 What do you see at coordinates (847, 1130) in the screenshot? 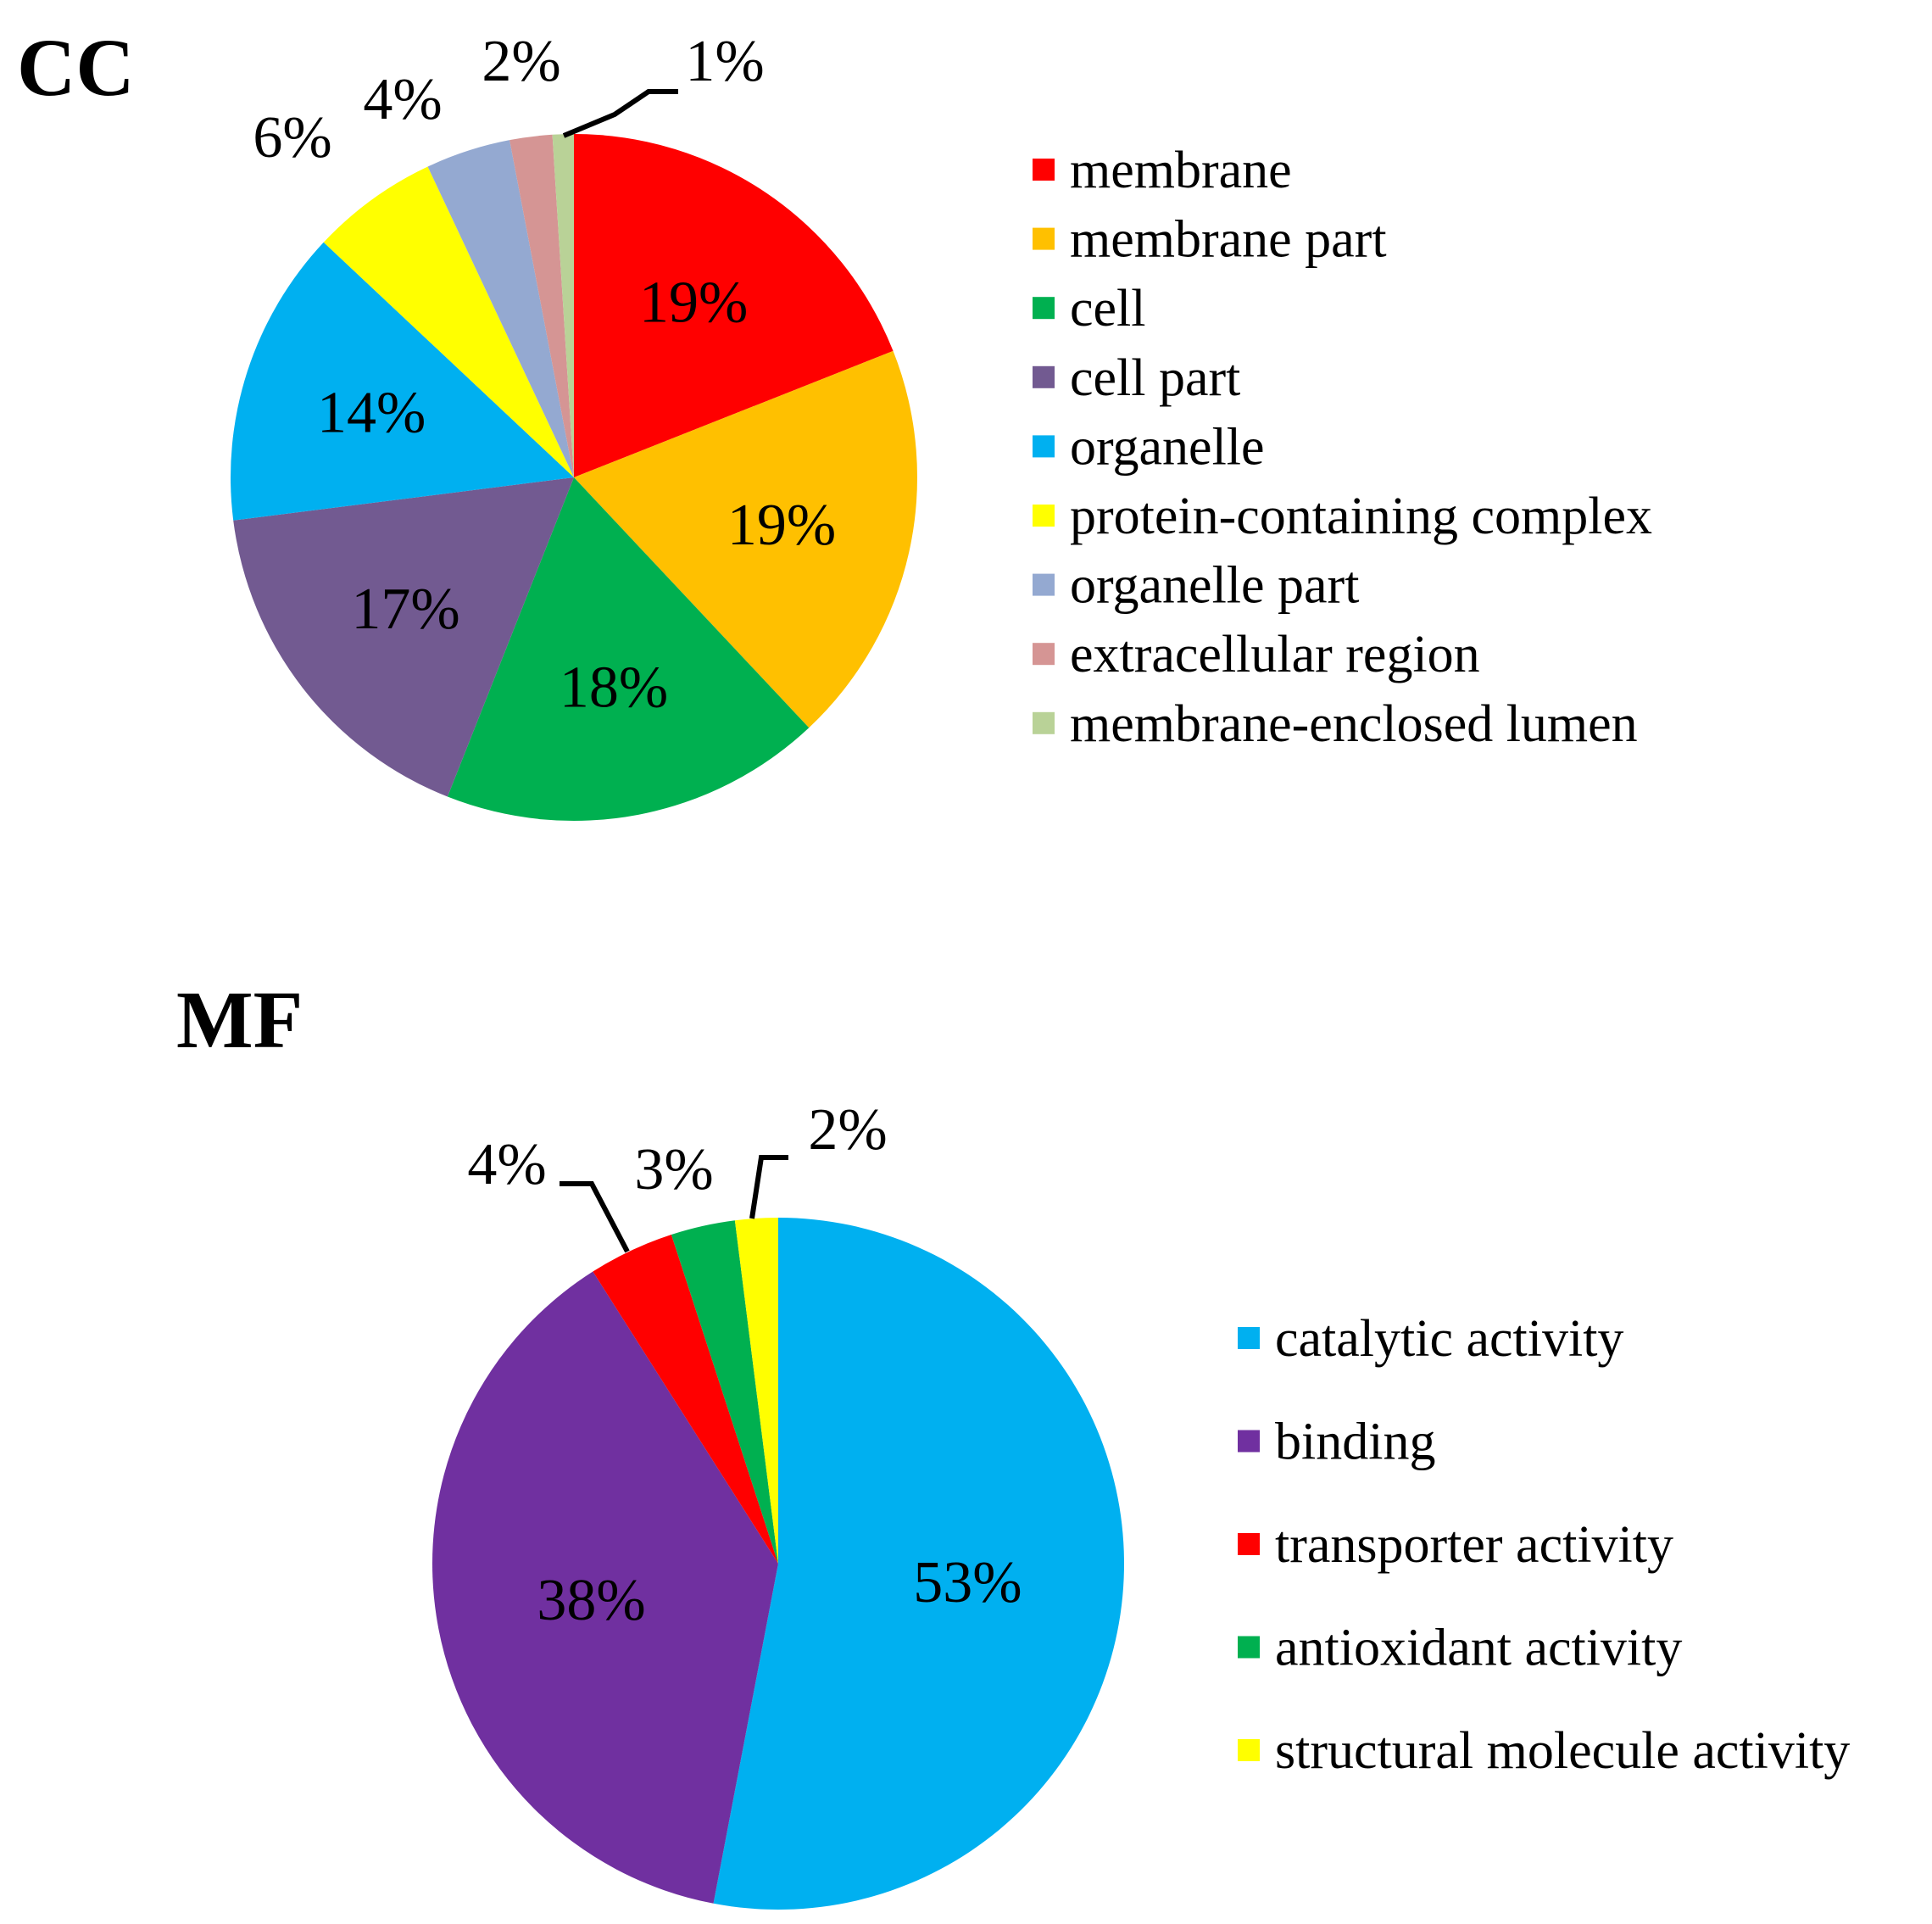
I see `mf-data-label-structural-molecule-activity: 2%` at bounding box center [847, 1130].